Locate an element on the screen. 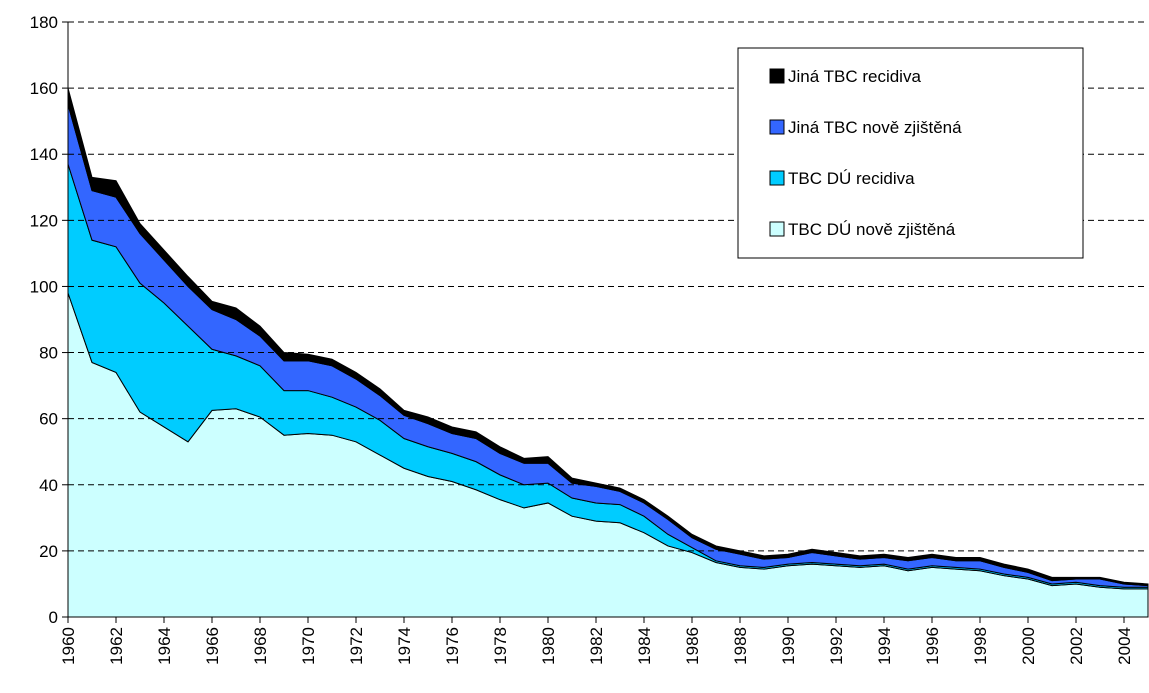 The image size is (1149, 693). x-tick-label: 1966 is located at coordinates (212, 646).